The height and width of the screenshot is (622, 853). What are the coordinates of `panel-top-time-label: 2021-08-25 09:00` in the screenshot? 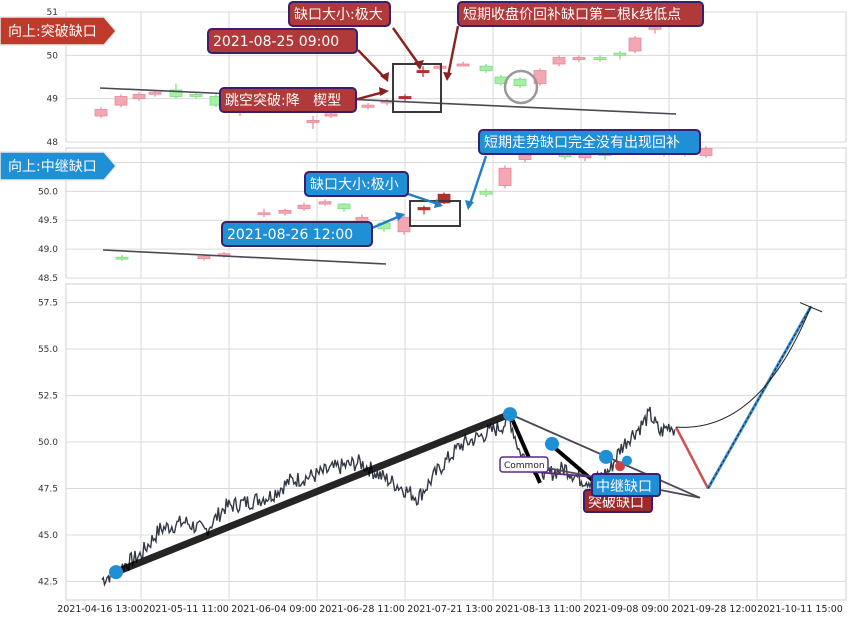 It's located at (282, 41).